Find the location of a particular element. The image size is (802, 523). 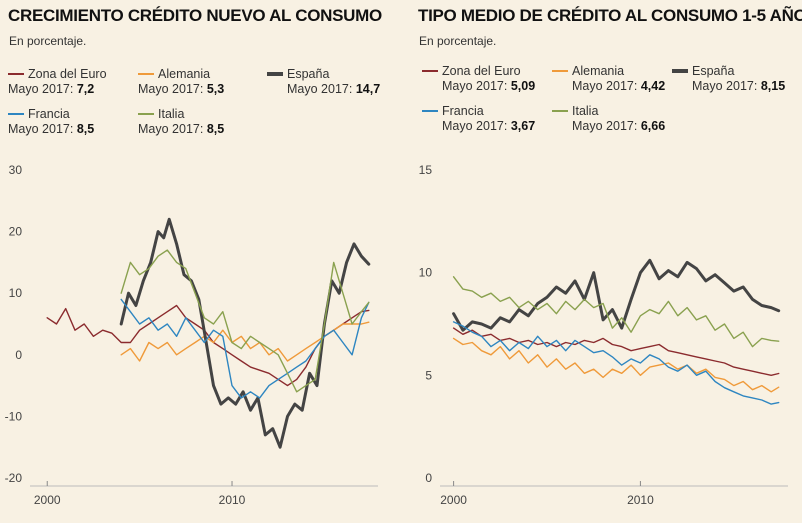

legend-value-number: 5,09 is located at coordinates (523, 86).